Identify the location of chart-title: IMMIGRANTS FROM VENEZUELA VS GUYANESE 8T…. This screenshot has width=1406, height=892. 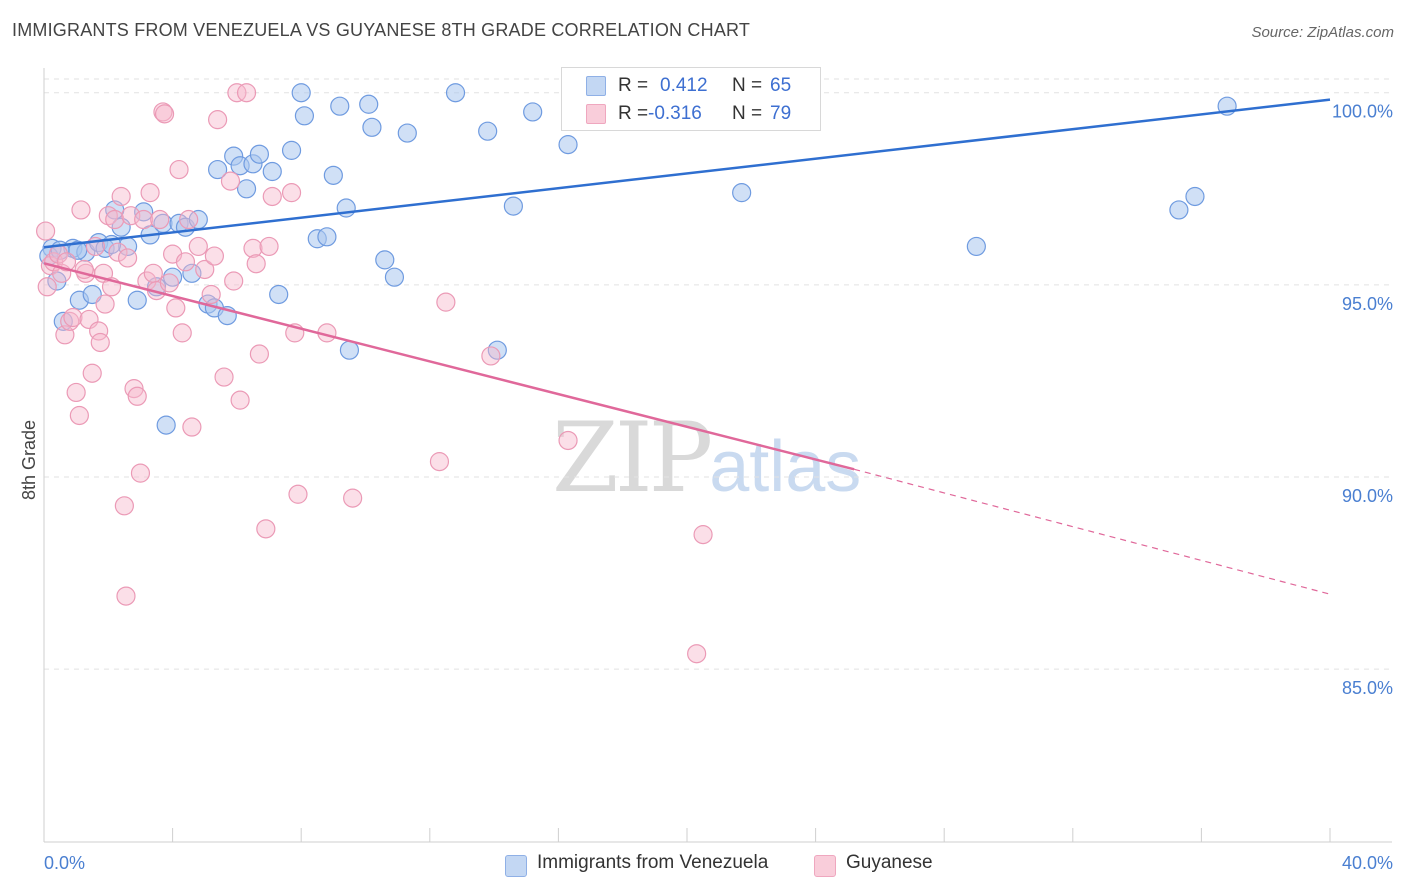
(381, 30).